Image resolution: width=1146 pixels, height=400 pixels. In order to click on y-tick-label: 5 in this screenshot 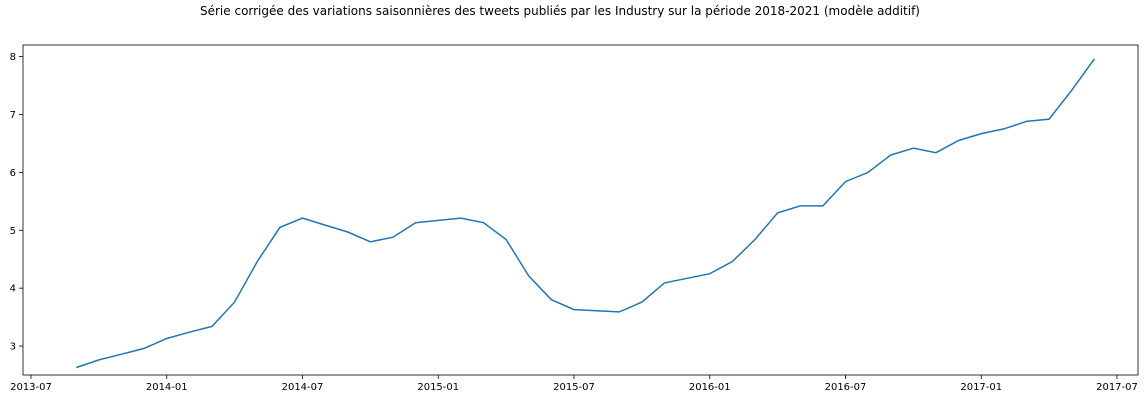, I will do `click(13, 231)`.